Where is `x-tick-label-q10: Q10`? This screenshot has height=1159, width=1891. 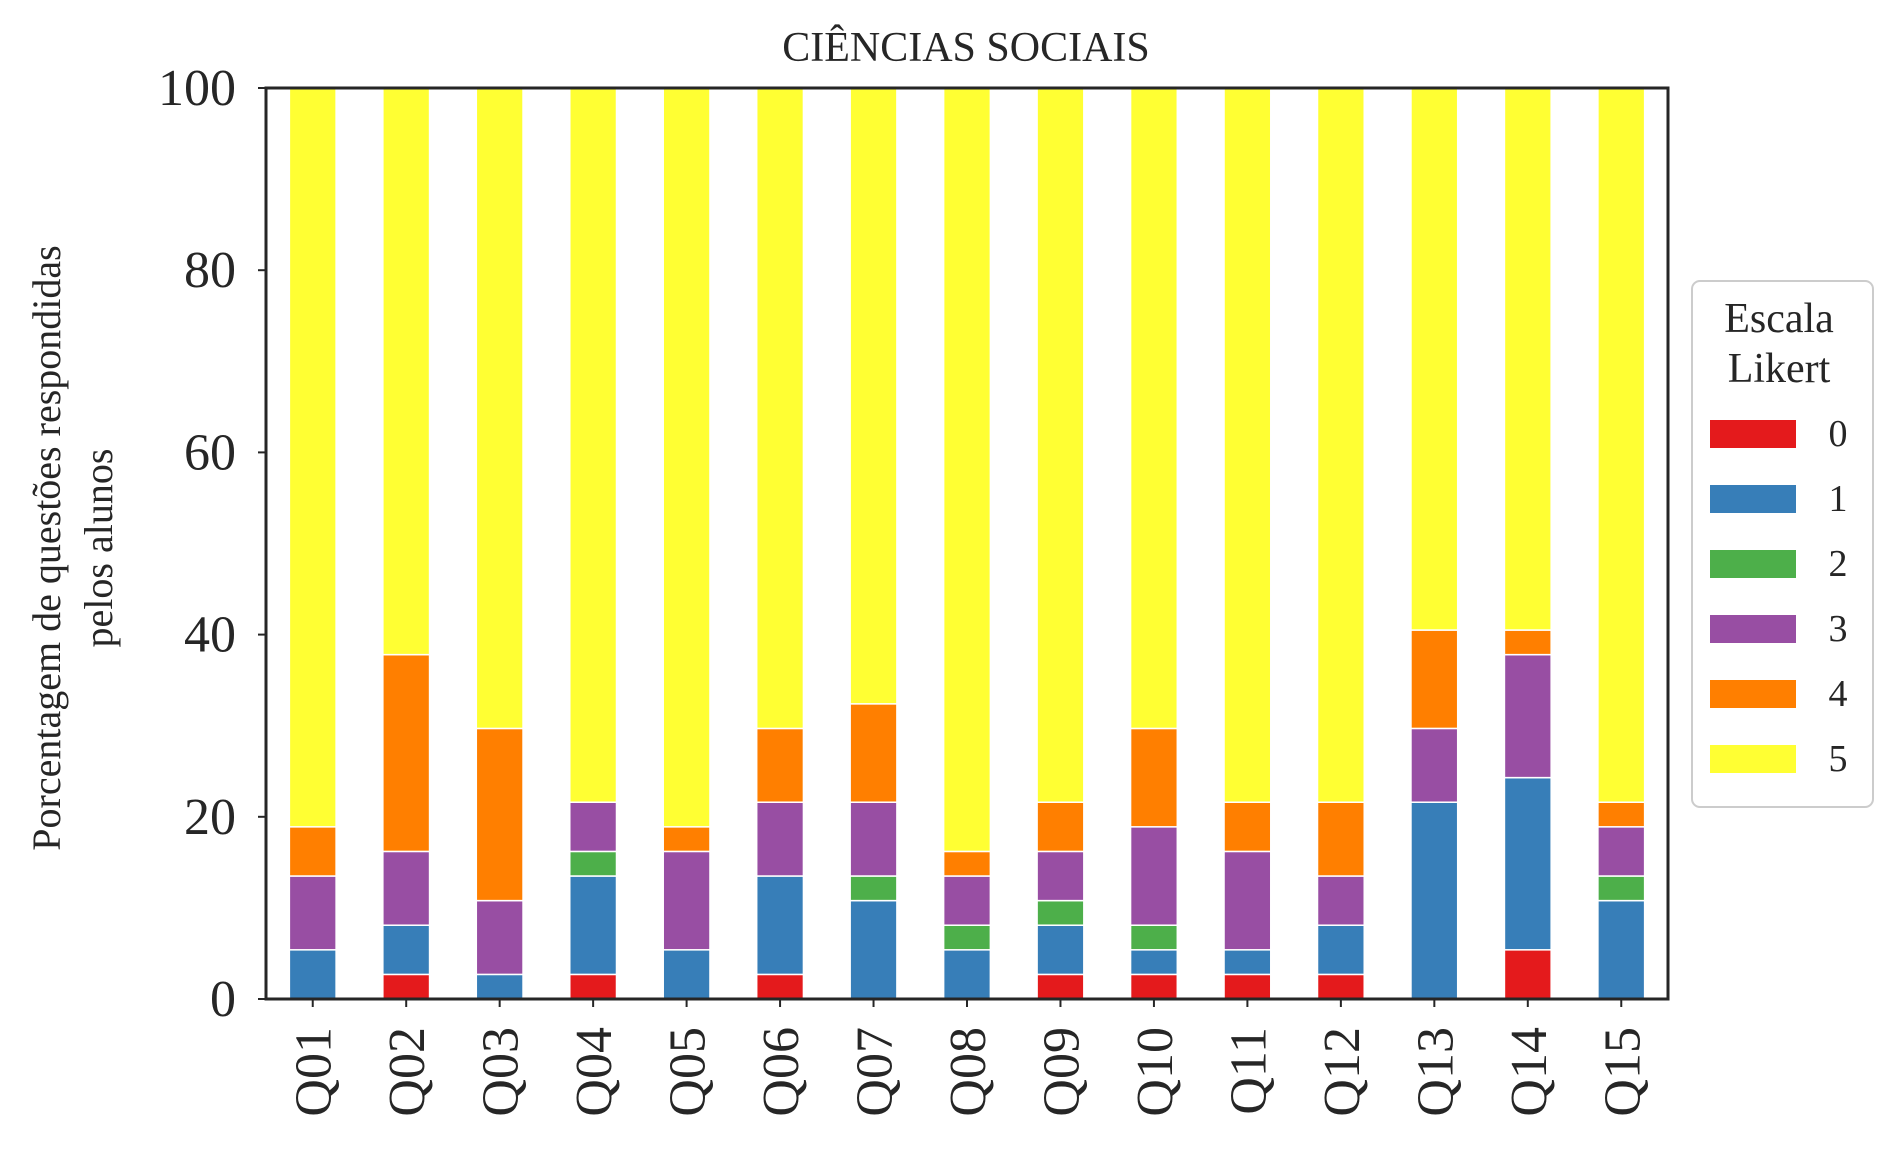 x-tick-label-q10: Q10 is located at coordinates (1155, 1072).